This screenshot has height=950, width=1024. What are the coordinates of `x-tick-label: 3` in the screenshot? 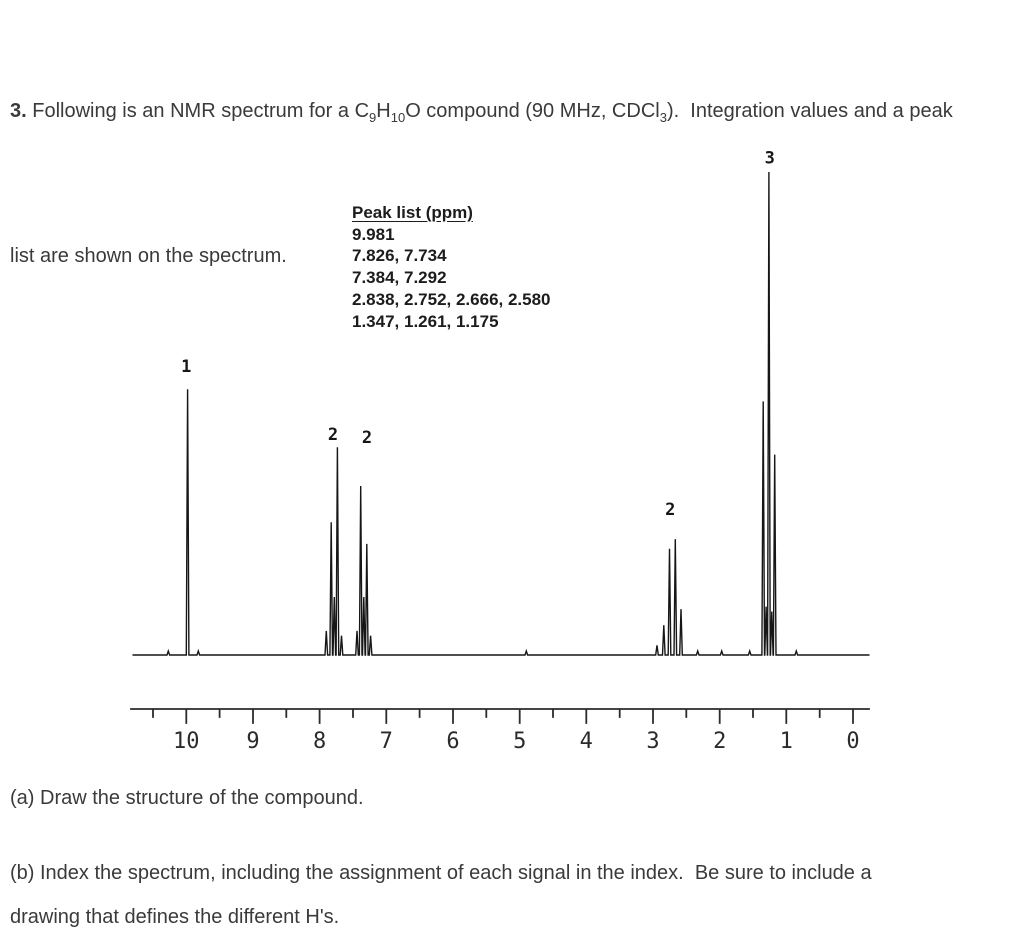 It's located at (652, 741).